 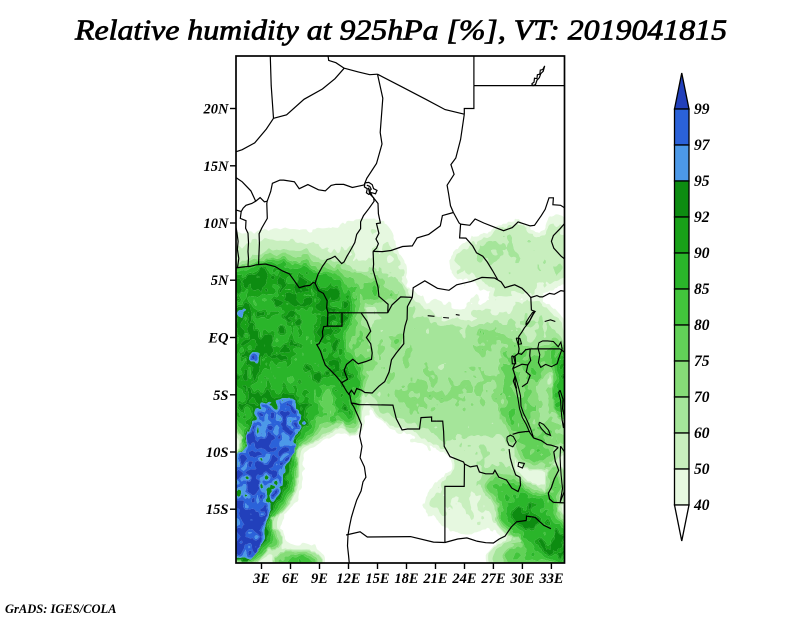 What do you see at coordinates (290, 579) in the screenshot?
I see `svg-text: 6E` at bounding box center [290, 579].